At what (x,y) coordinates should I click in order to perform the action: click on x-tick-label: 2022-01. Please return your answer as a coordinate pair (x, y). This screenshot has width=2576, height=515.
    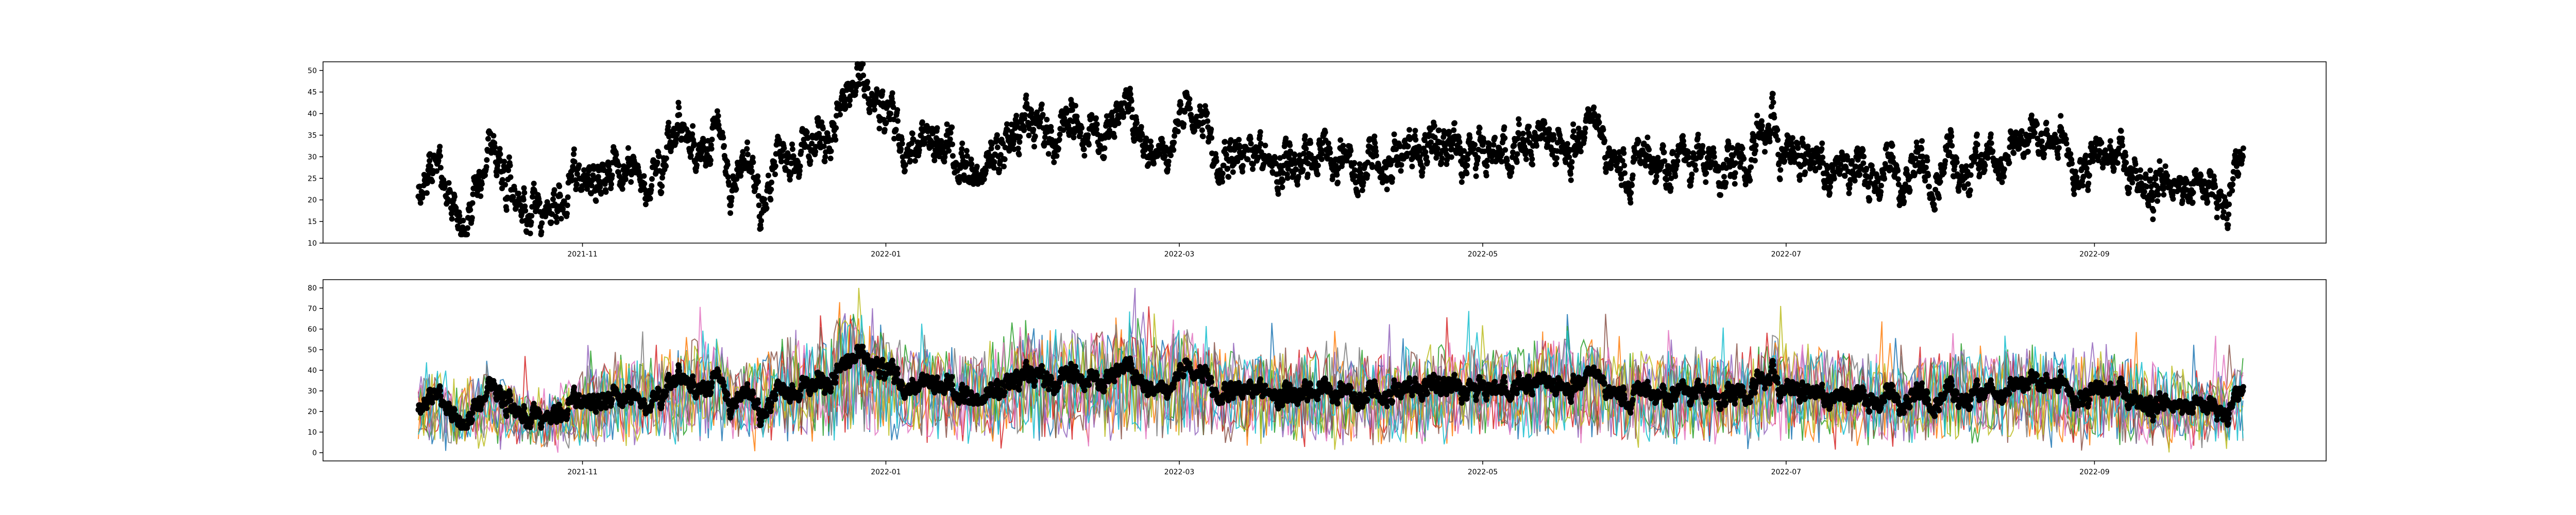
    Looking at the image, I should click on (886, 254).